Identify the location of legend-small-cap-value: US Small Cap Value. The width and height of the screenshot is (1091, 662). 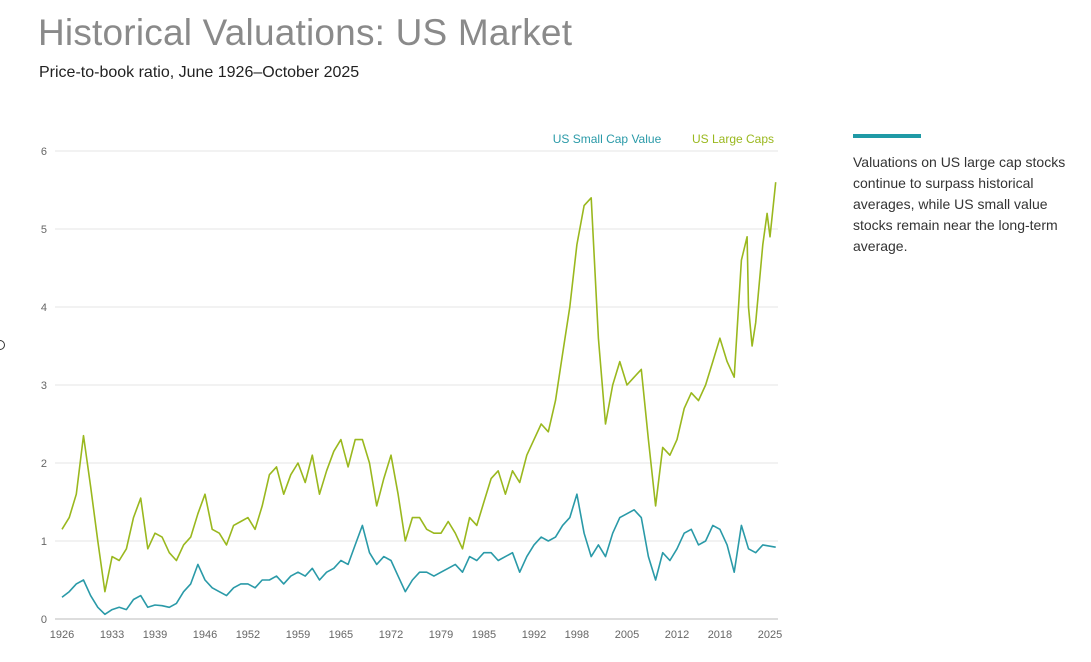
(607, 139).